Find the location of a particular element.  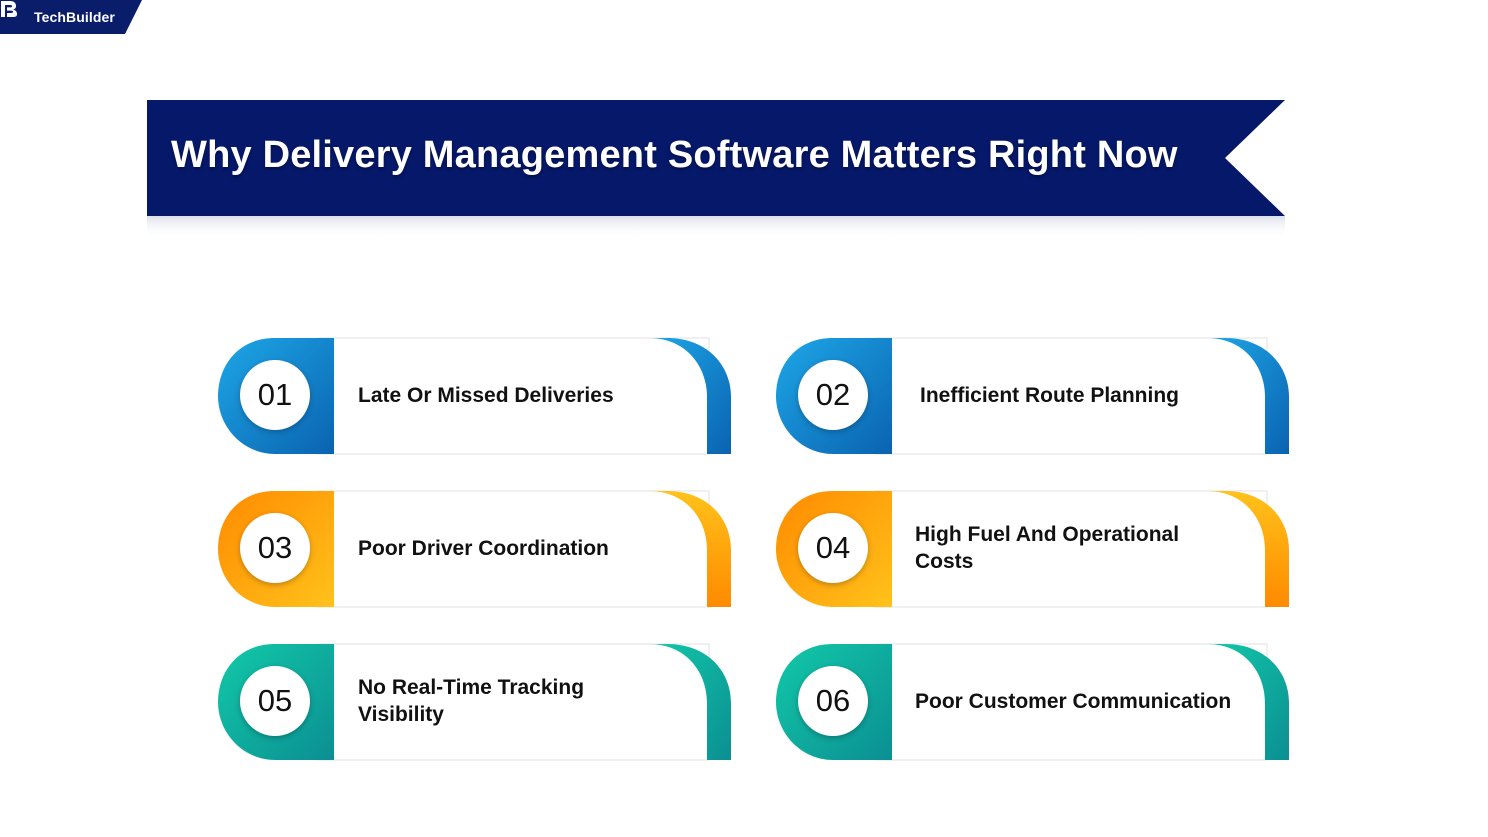

card-05: 05 No Real-Time Tracking Visibility is located at coordinates (475, 703).